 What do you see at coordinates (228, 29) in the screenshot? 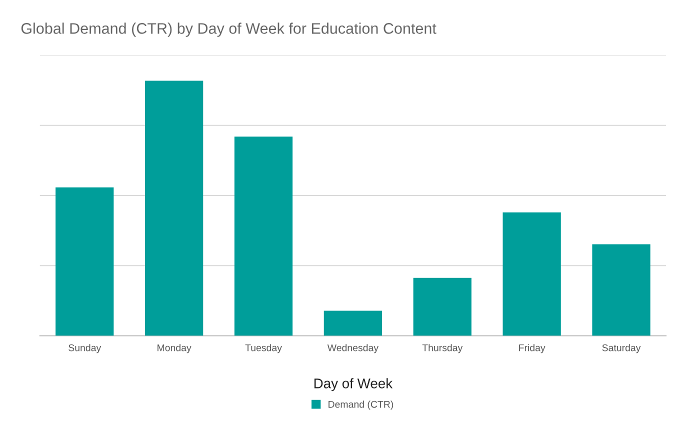
I see `chart-title: Global Demand (CTR) by Day of Week for Education Content` at bounding box center [228, 29].